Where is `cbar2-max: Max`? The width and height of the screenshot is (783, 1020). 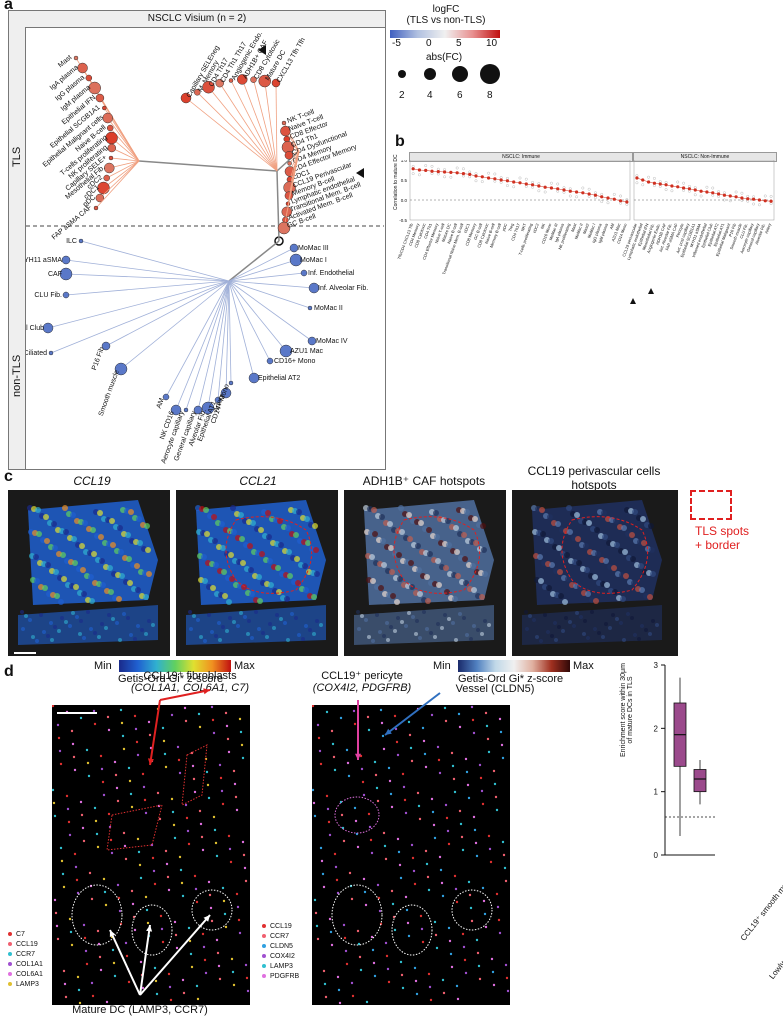
cbar2-max: Max is located at coordinates (583, 666).